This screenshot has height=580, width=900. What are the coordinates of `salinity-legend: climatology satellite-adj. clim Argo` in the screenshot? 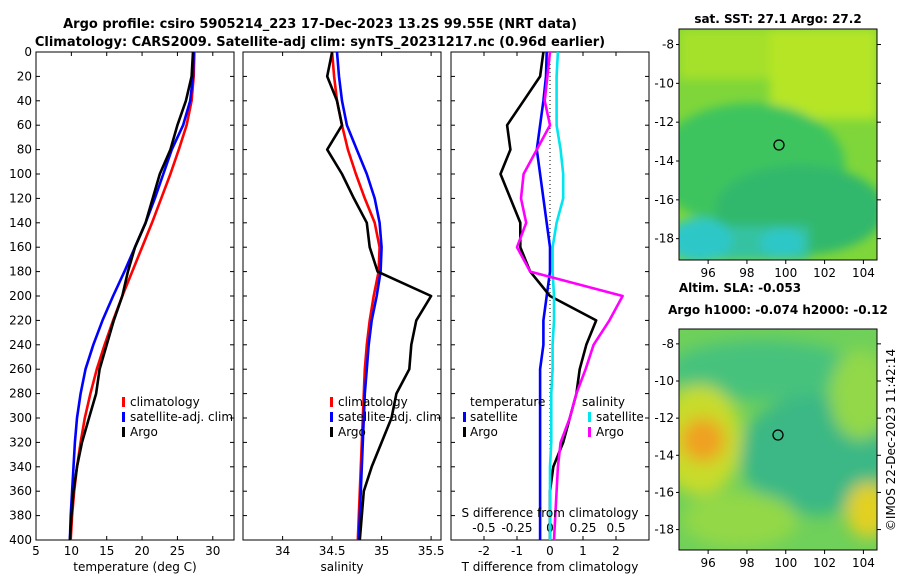 It's located at (385, 417).